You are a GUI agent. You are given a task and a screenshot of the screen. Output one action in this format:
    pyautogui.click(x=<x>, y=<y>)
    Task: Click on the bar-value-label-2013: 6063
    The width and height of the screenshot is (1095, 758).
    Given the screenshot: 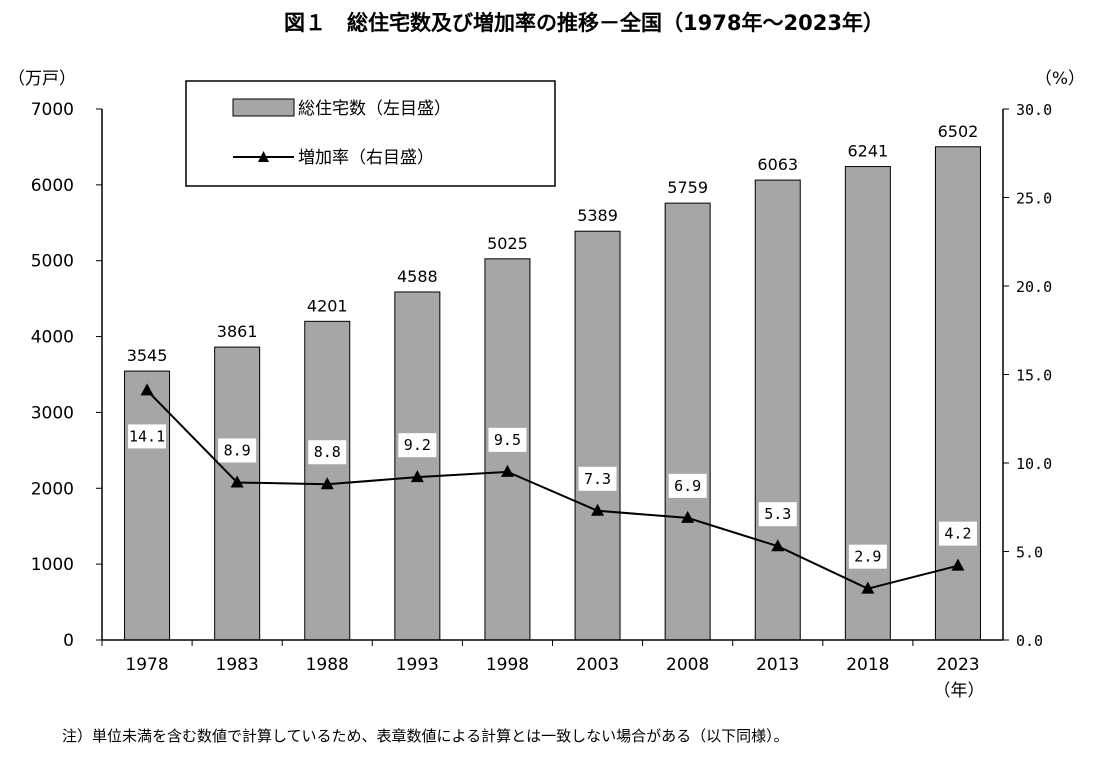 What is the action you would take?
    pyautogui.click(x=777, y=164)
    